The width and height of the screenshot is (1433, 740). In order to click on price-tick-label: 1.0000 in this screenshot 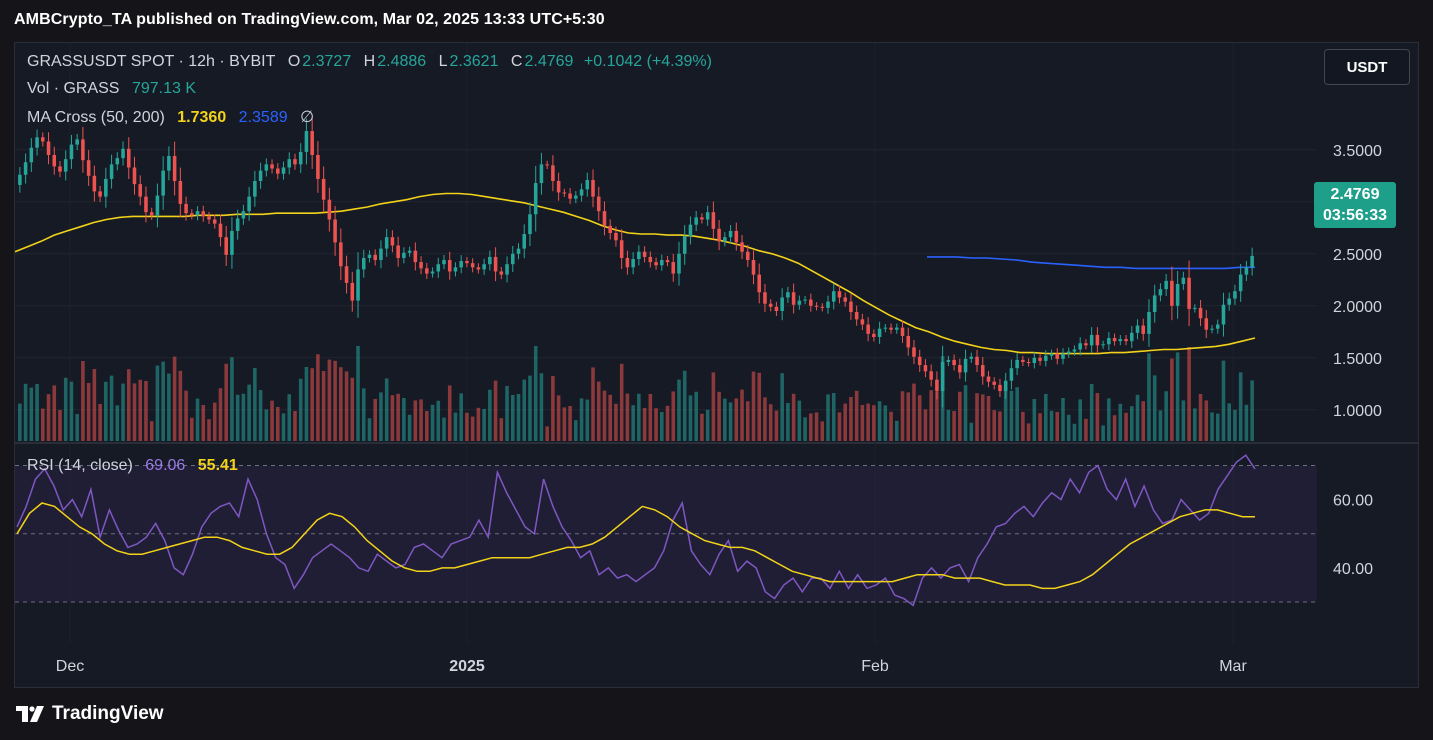, I will do `click(1357, 411)`.